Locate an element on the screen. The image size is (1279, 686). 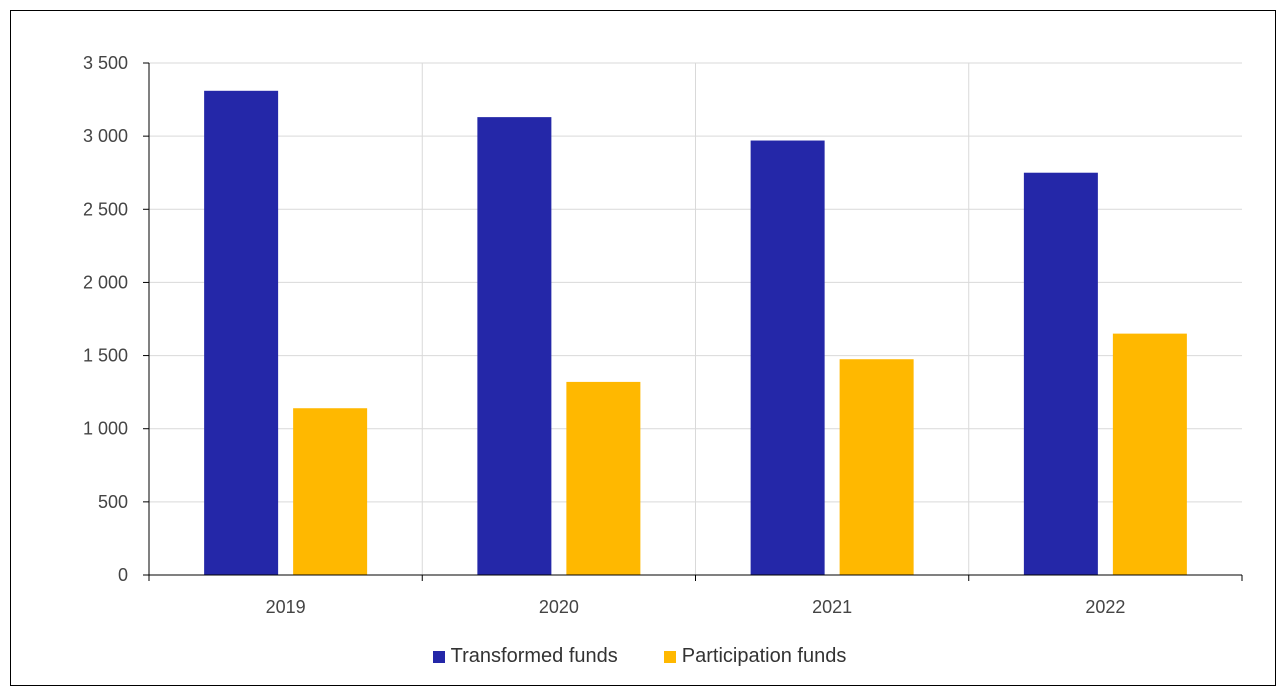
y-tick-label: 3 500 is located at coordinates (105, 63).